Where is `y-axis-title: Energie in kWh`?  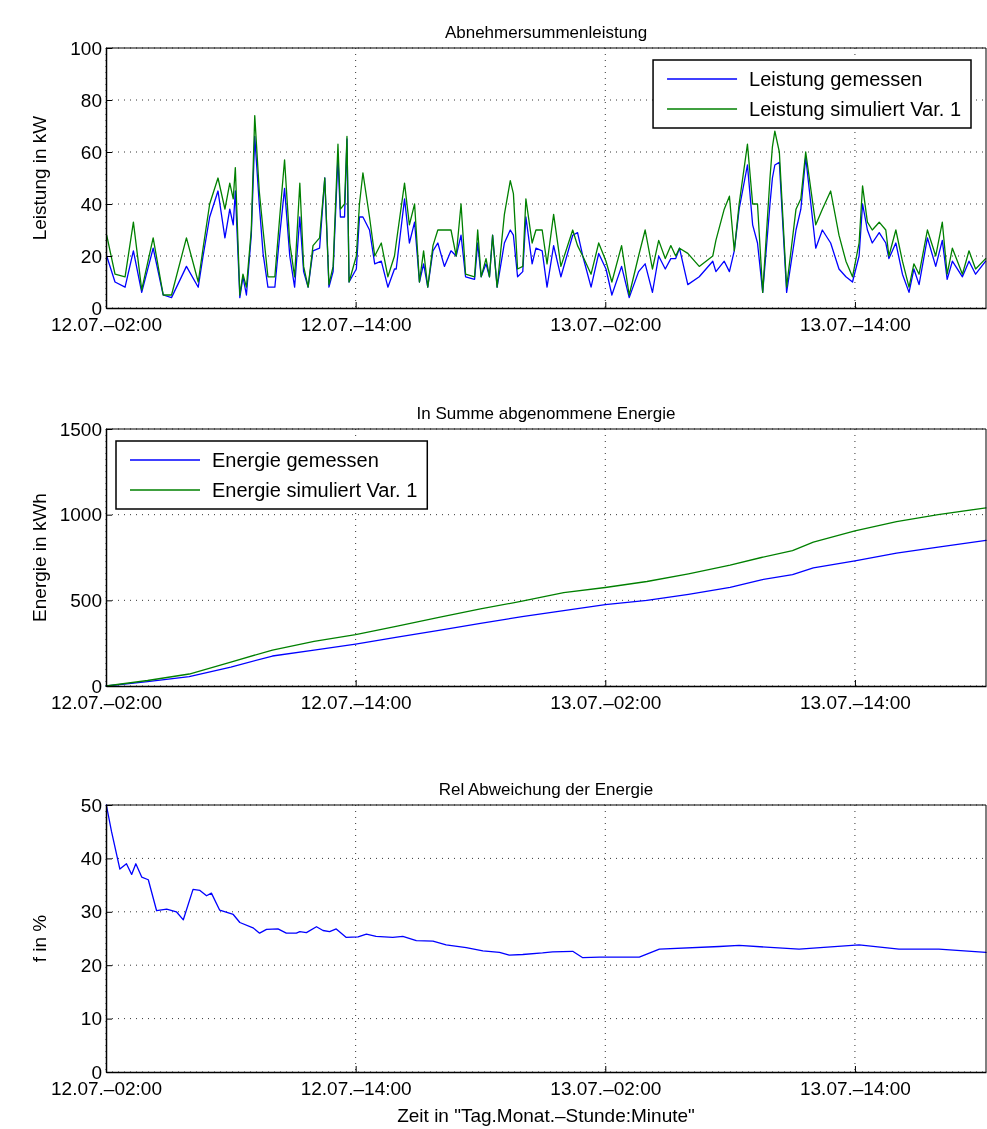
y-axis-title: Energie in kWh is located at coordinates (39, 557).